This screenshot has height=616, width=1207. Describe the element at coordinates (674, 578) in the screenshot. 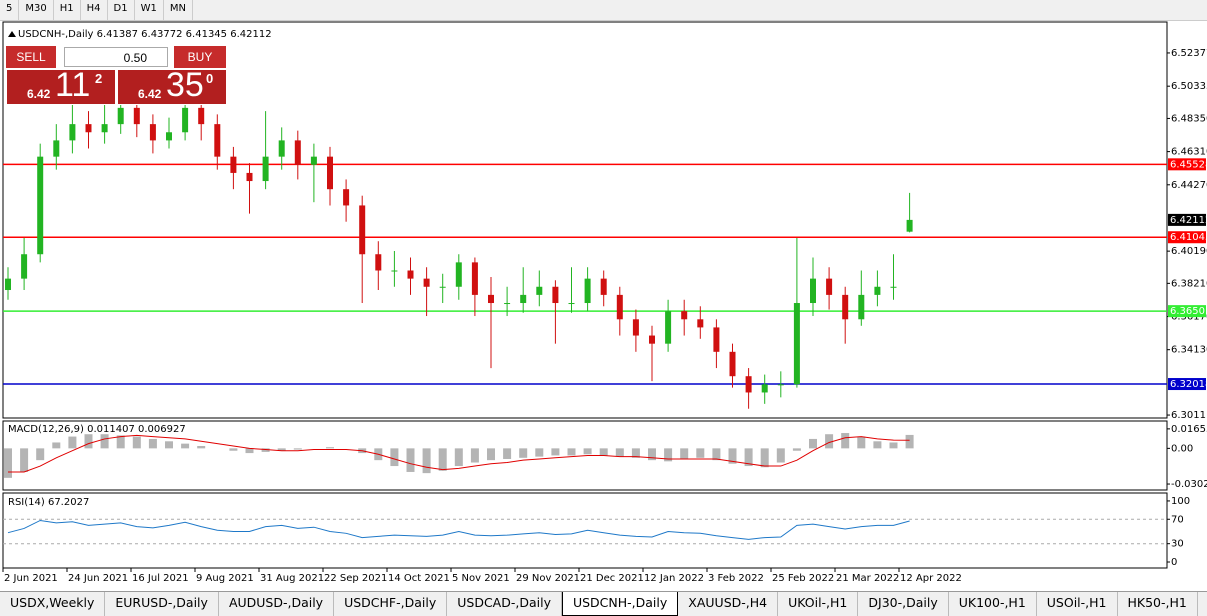

I see `date-label: 12 Jan 2022` at that location.